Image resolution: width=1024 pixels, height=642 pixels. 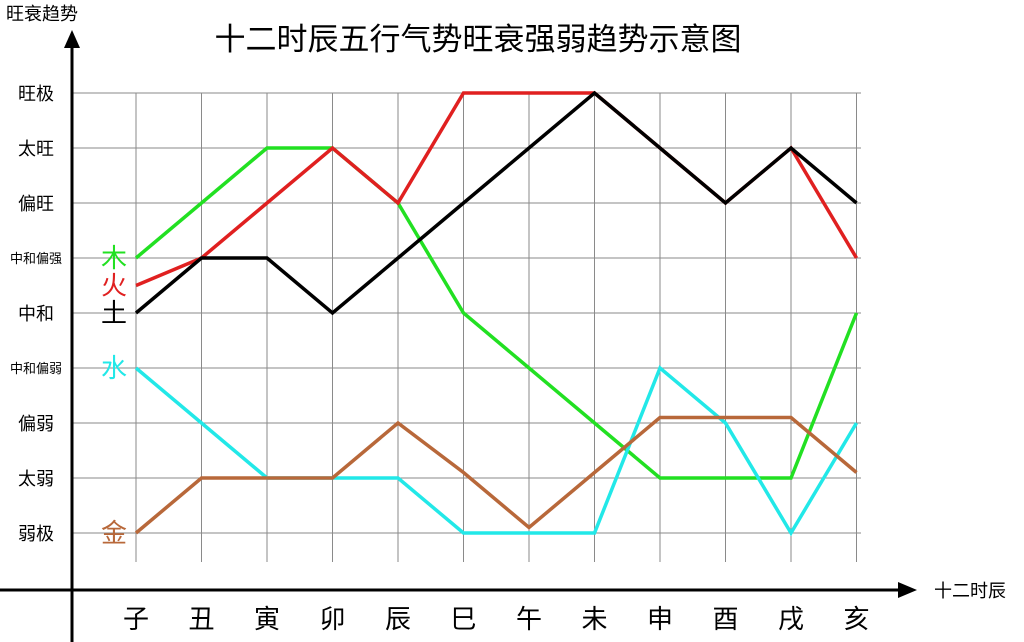 What do you see at coordinates (36, 479) in the screenshot?
I see `y-tick-label: 太弱` at bounding box center [36, 479].